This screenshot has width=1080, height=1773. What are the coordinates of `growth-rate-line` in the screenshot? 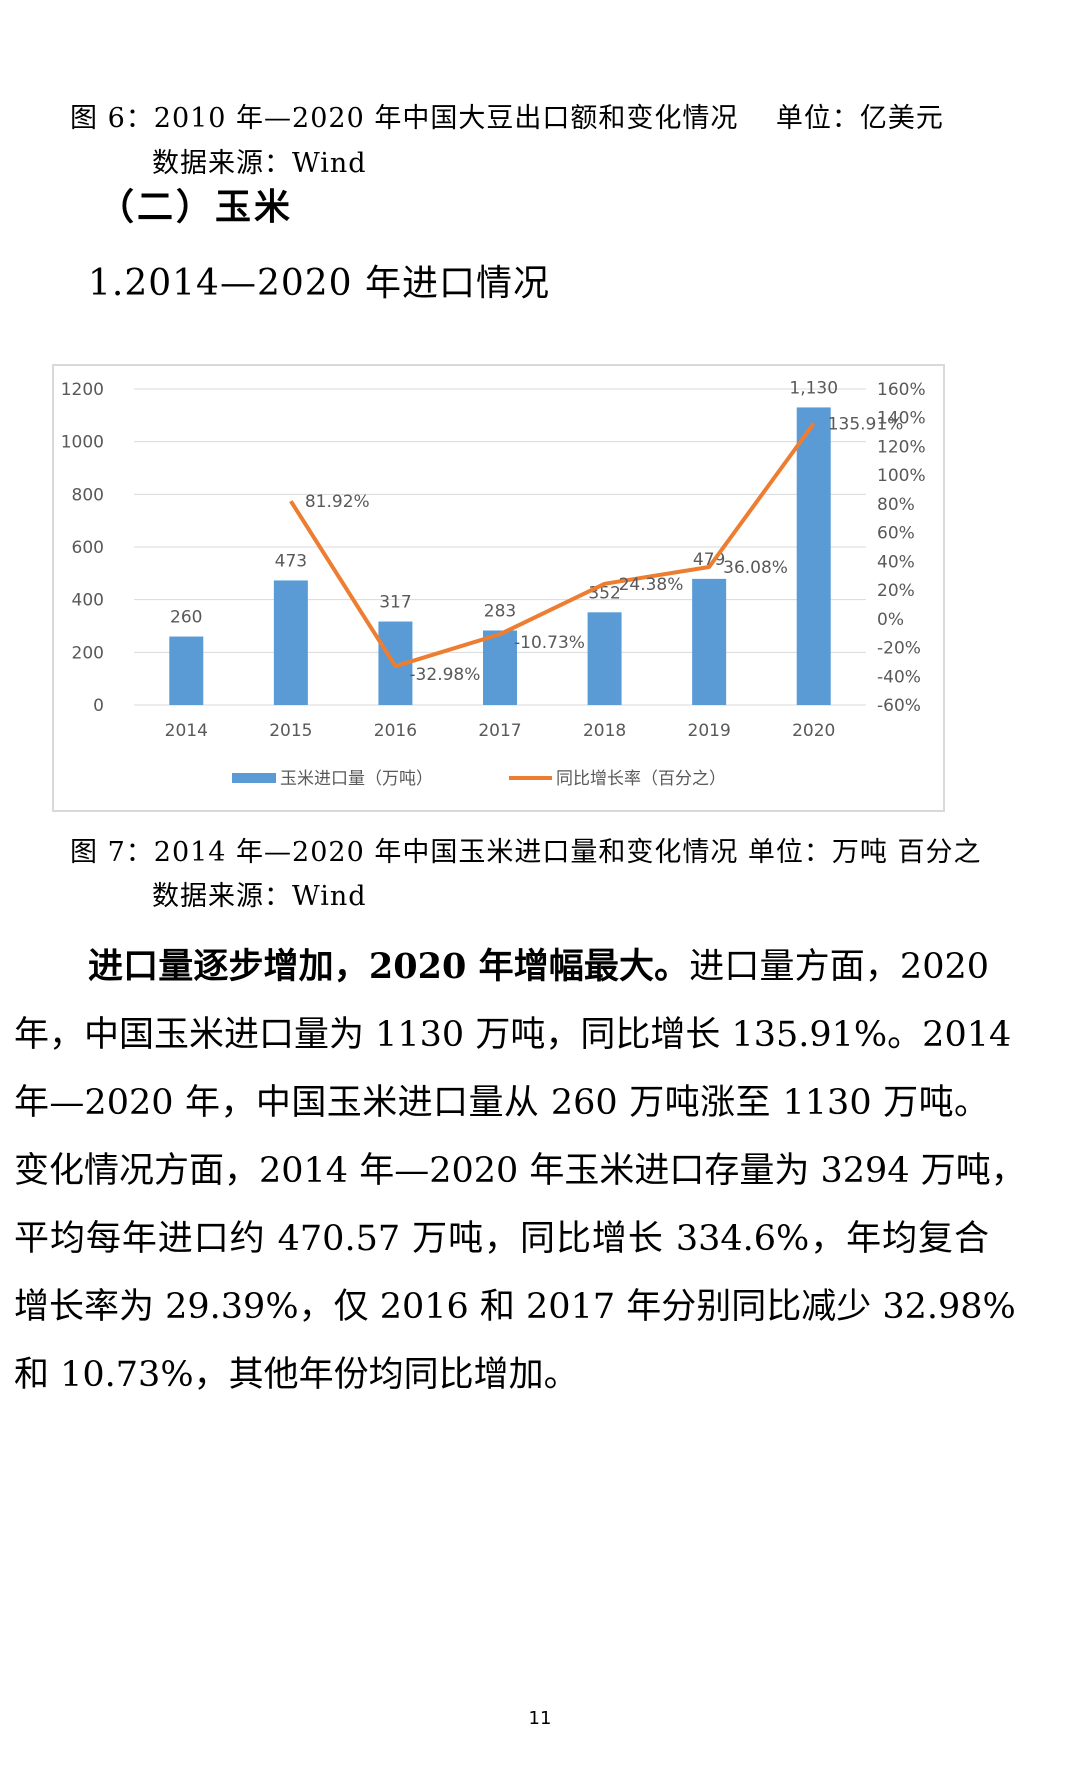 It's located at (552, 545).